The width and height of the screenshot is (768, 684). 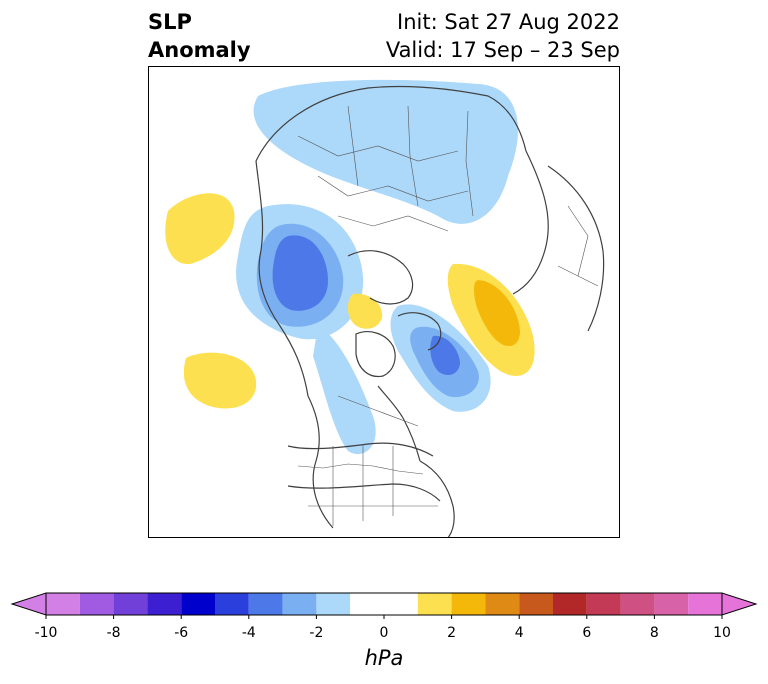 I want to click on colorbar-svg, so click(x=384, y=605).